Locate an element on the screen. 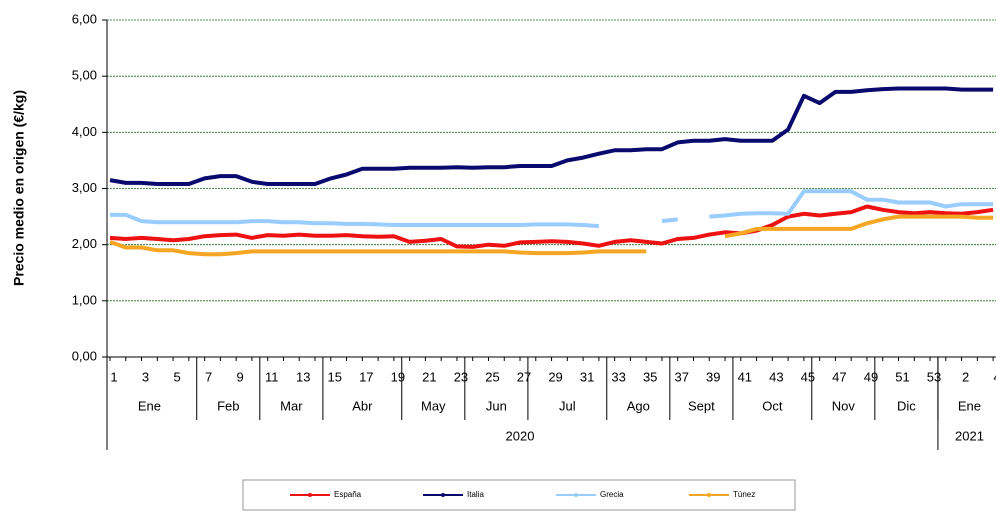  x-tick-label: 51 is located at coordinates (902, 376).